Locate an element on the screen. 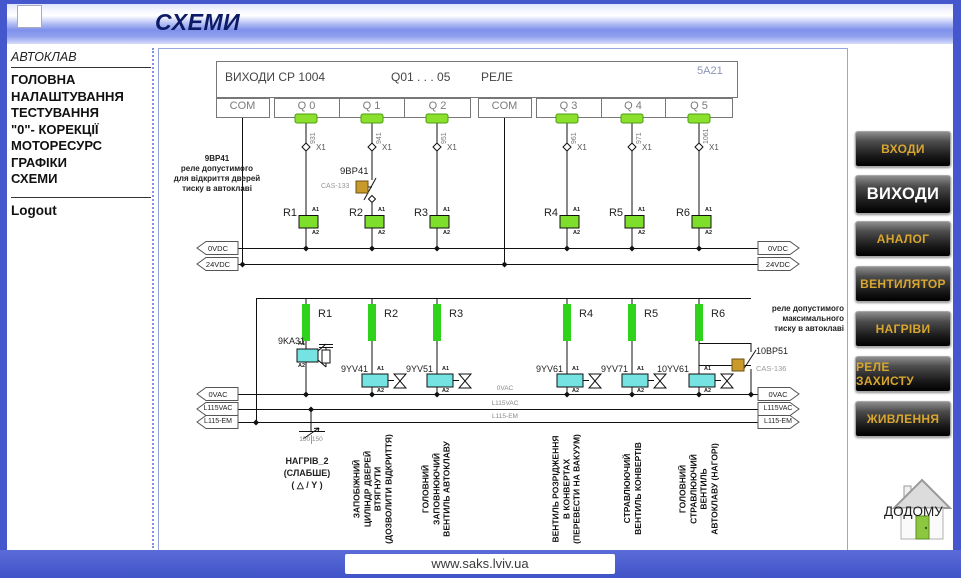 This screenshot has height=578, width=961. wire-number-971: 971 is located at coordinates (639, 138).